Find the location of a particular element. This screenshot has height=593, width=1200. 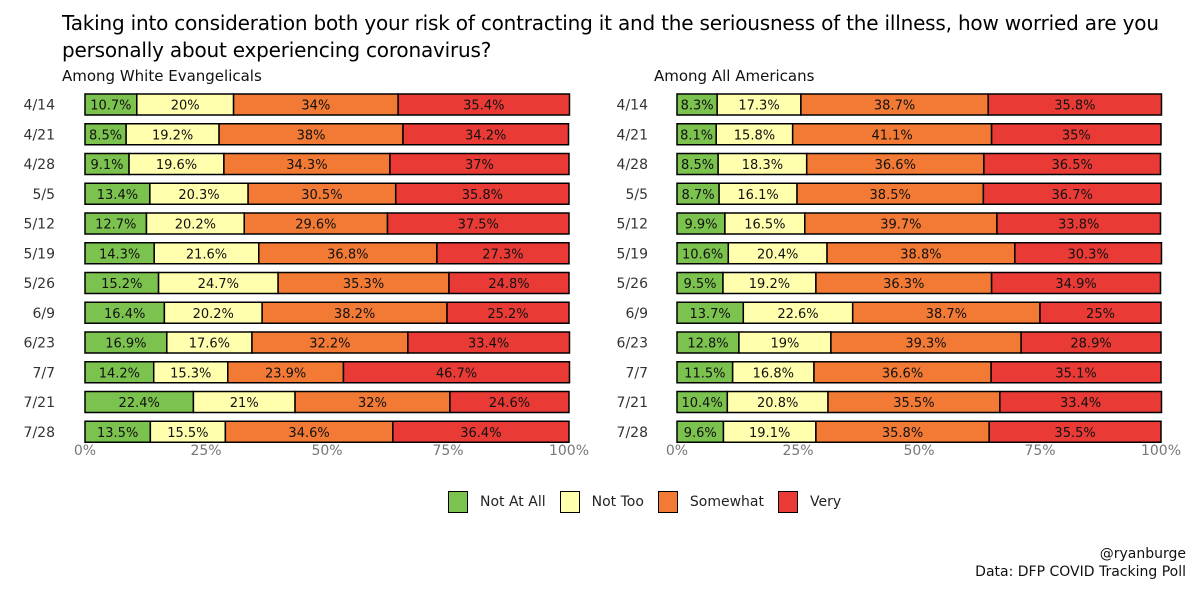

credit-source: Data: DFP COVID Tracking Poll is located at coordinates (1080, 572).